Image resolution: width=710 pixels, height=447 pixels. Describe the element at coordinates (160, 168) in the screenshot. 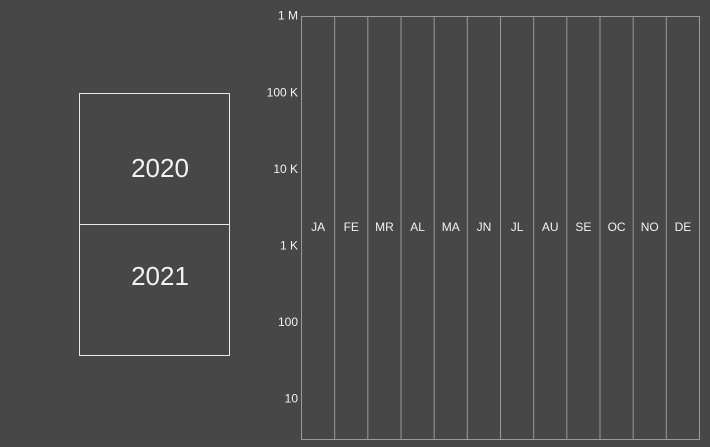

I see `year-label: 2020` at that location.